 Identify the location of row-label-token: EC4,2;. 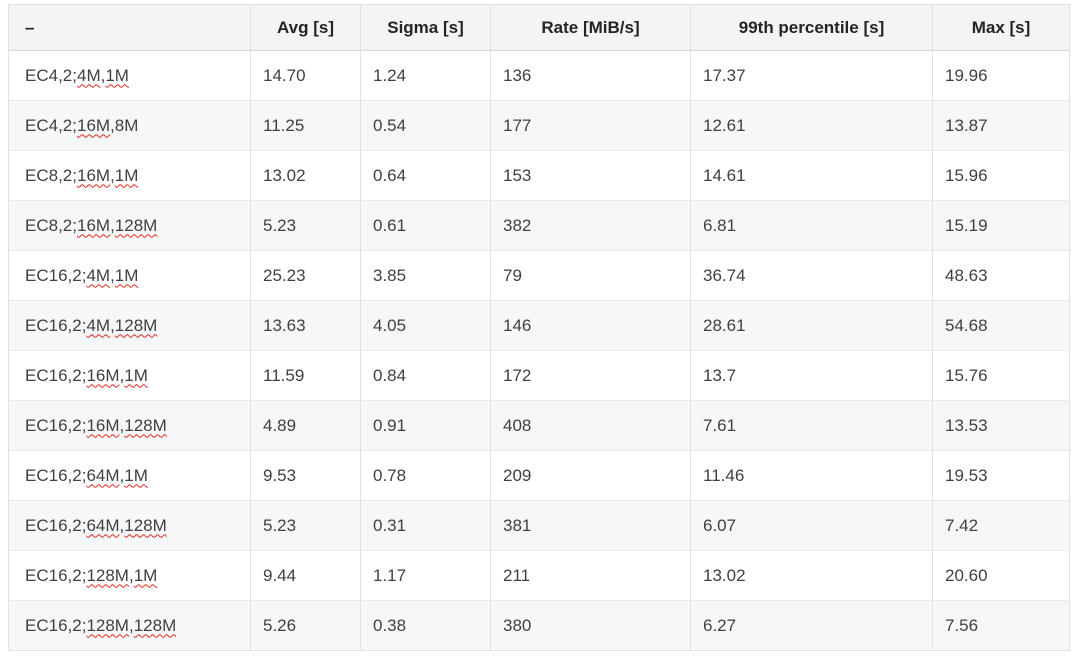
(51, 125).